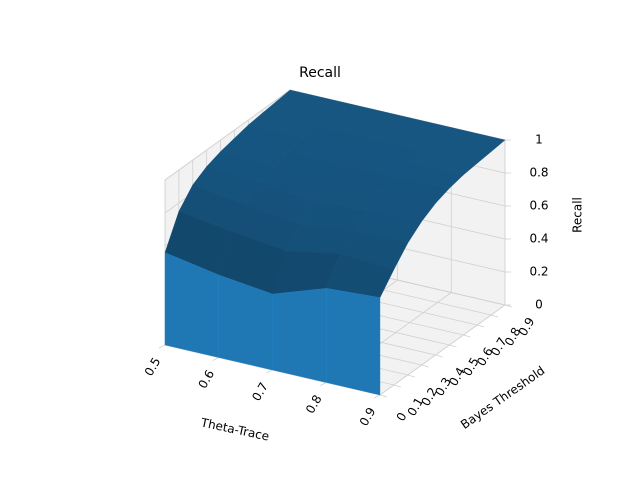  I want to click on chart-title: Recall, so click(320, 73).